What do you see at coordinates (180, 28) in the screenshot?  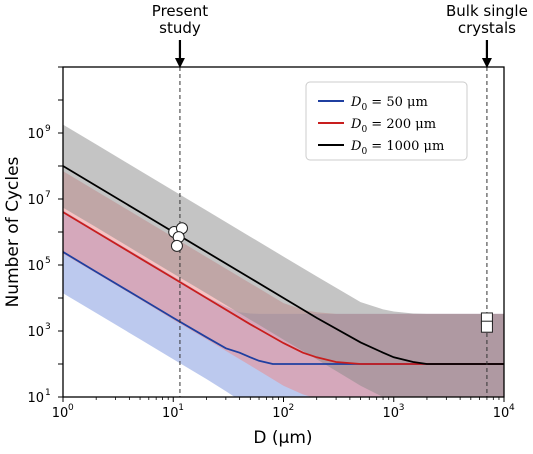 I see `vline-label-0-1: study` at bounding box center [180, 28].